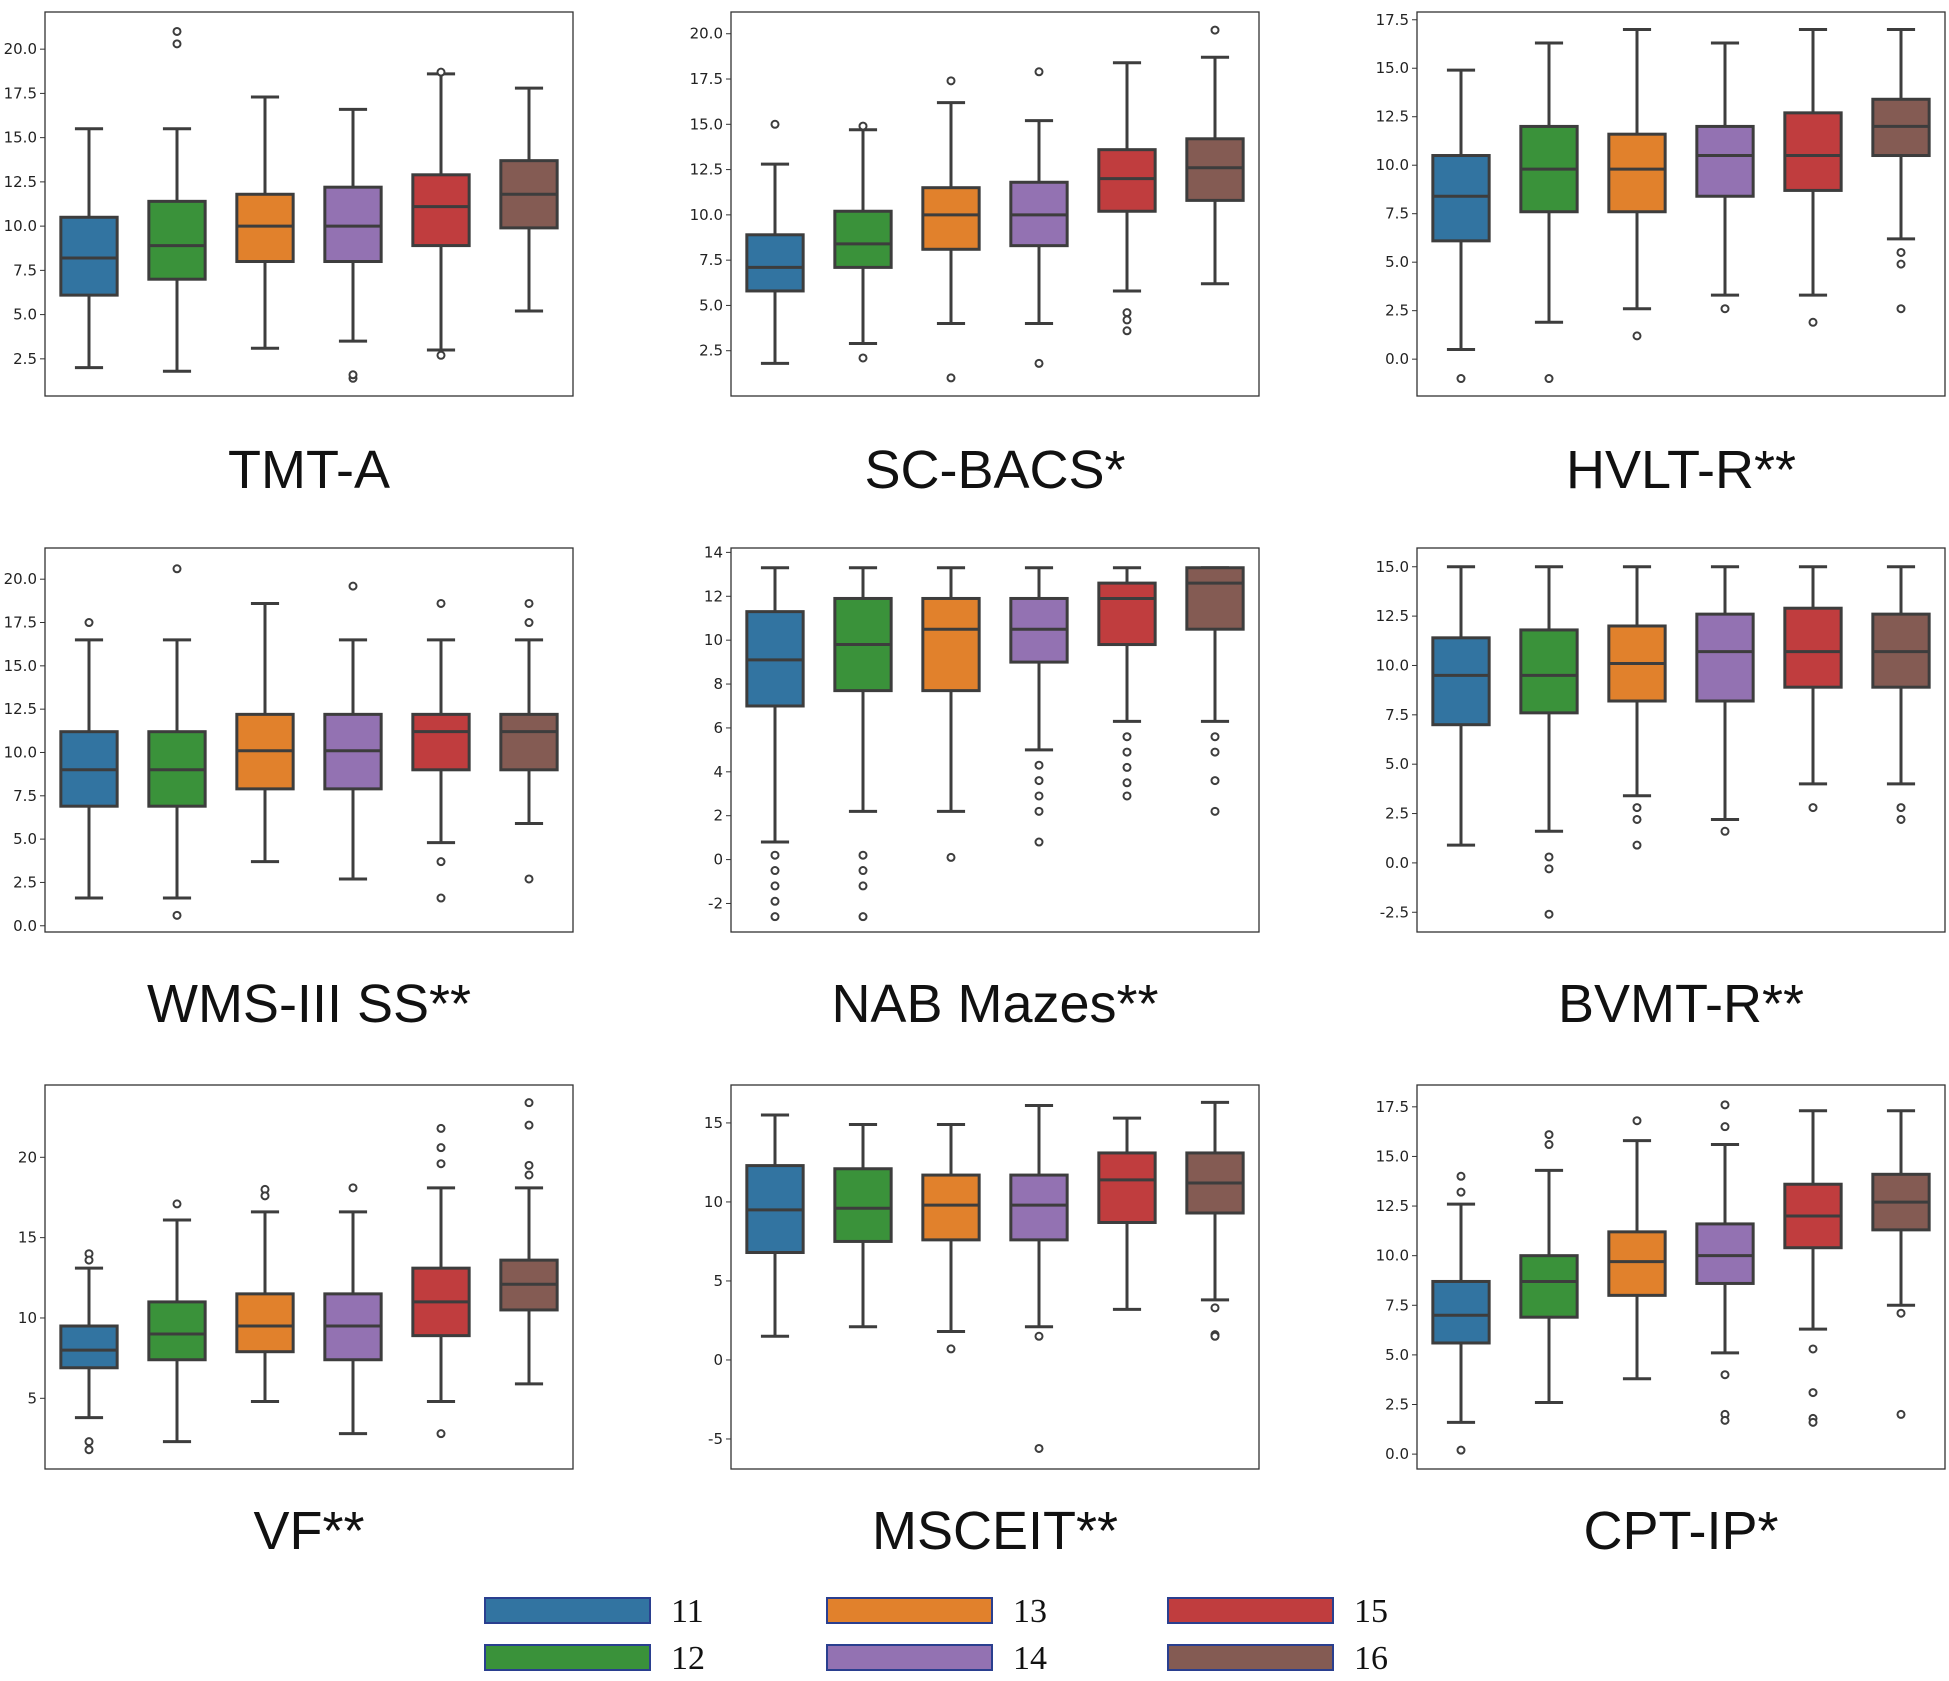 The width and height of the screenshot is (1949, 1681). What do you see at coordinates (713, 552) in the screenshot?
I see `y-tick-label: 14` at bounding box center [713, 552].